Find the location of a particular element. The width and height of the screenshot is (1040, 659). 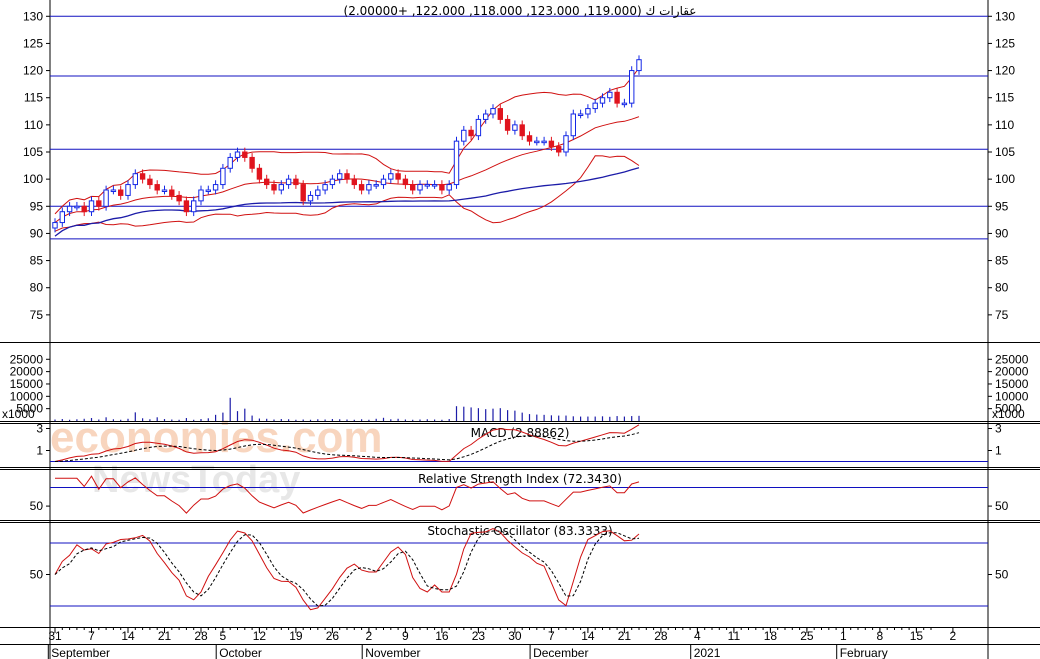

y-tick-label-right: 110 is located at coordinates (1004, 125).